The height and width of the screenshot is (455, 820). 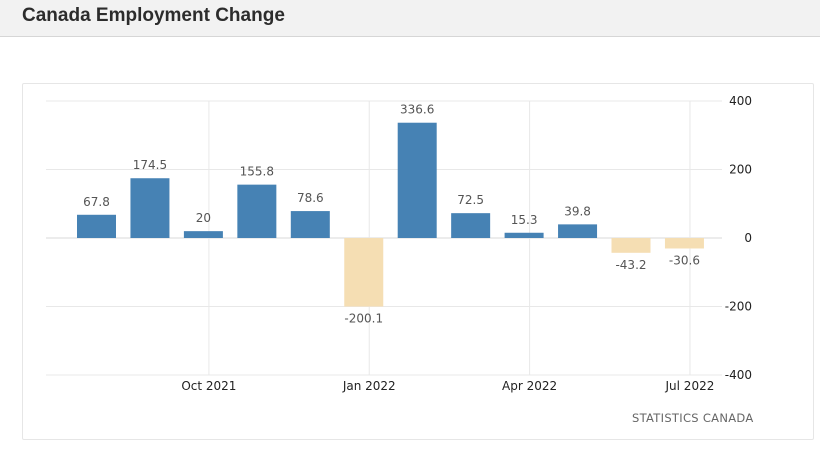 I want to click on y-tick-label: -400, so click(x=738, y=375).